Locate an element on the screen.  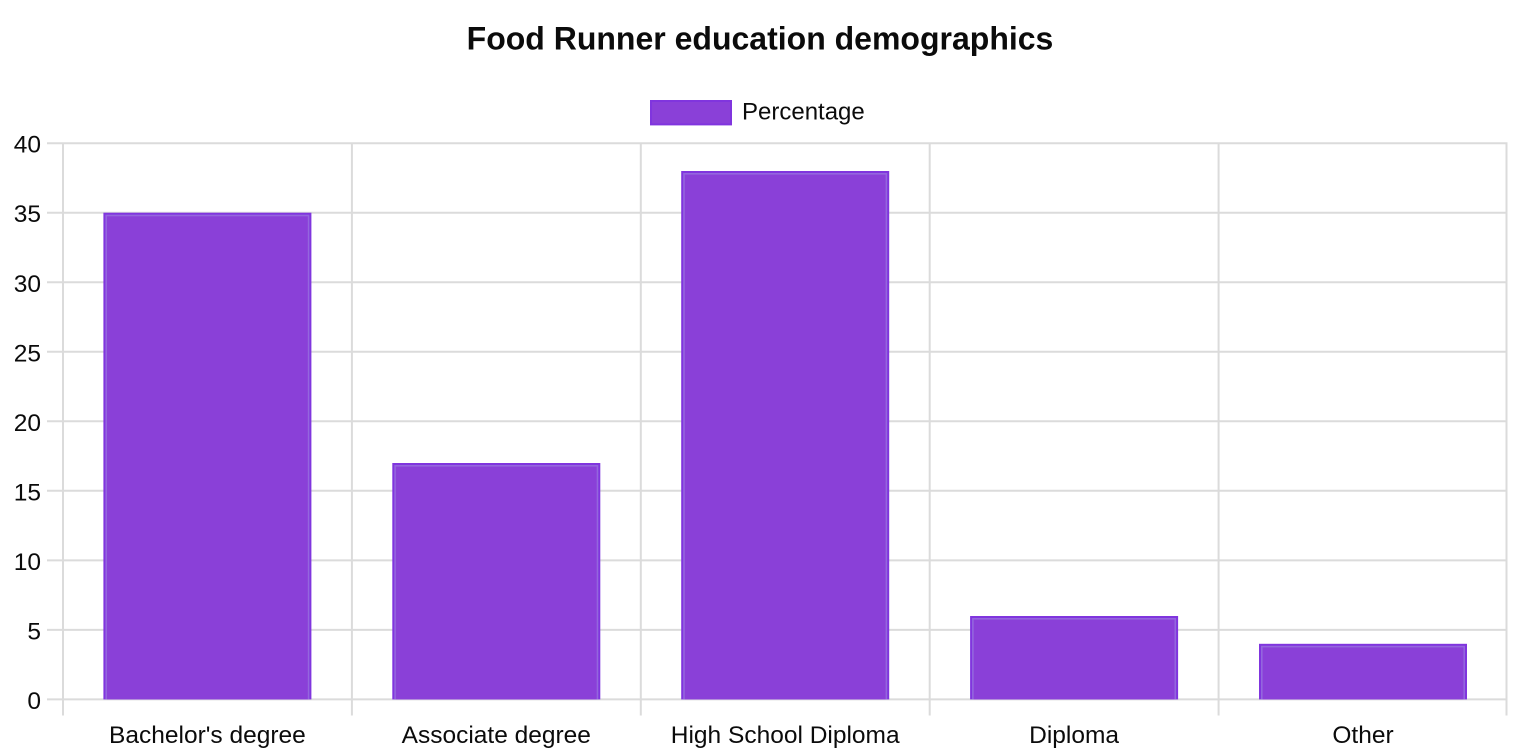
svg-text: Associate degree is located at coordinates (496, 735).